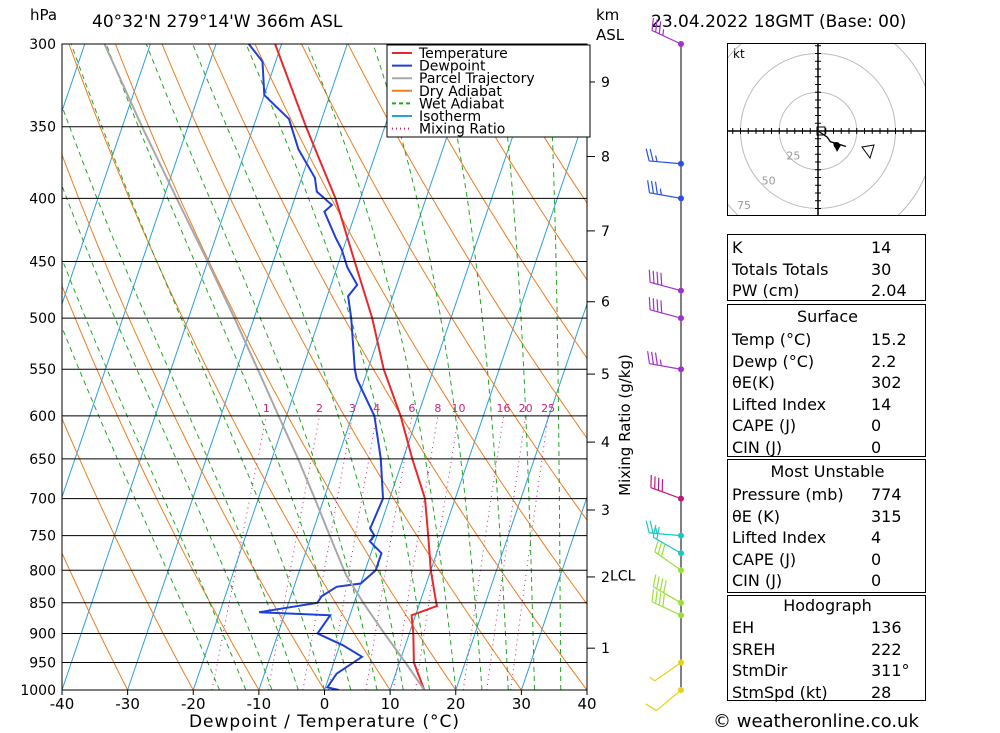 Image resolution: width=1000 pixels, height=733 pixels. What do you see at coordinates (764, 559) in the screenshot?
I see `row-label: CAPE (J)` at bounding box center [764, 559].